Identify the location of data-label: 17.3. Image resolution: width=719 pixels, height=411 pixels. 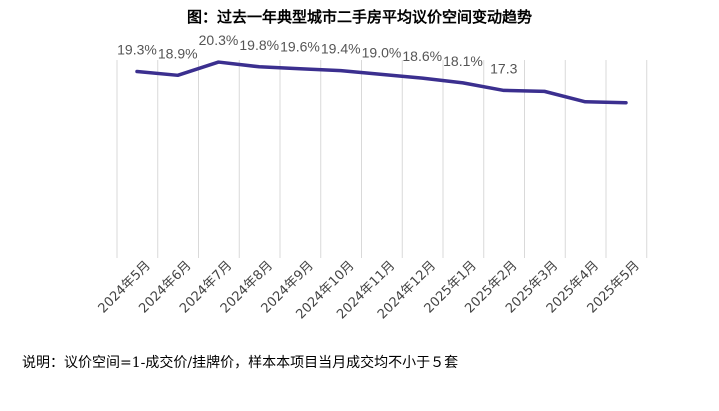
(503, 68).